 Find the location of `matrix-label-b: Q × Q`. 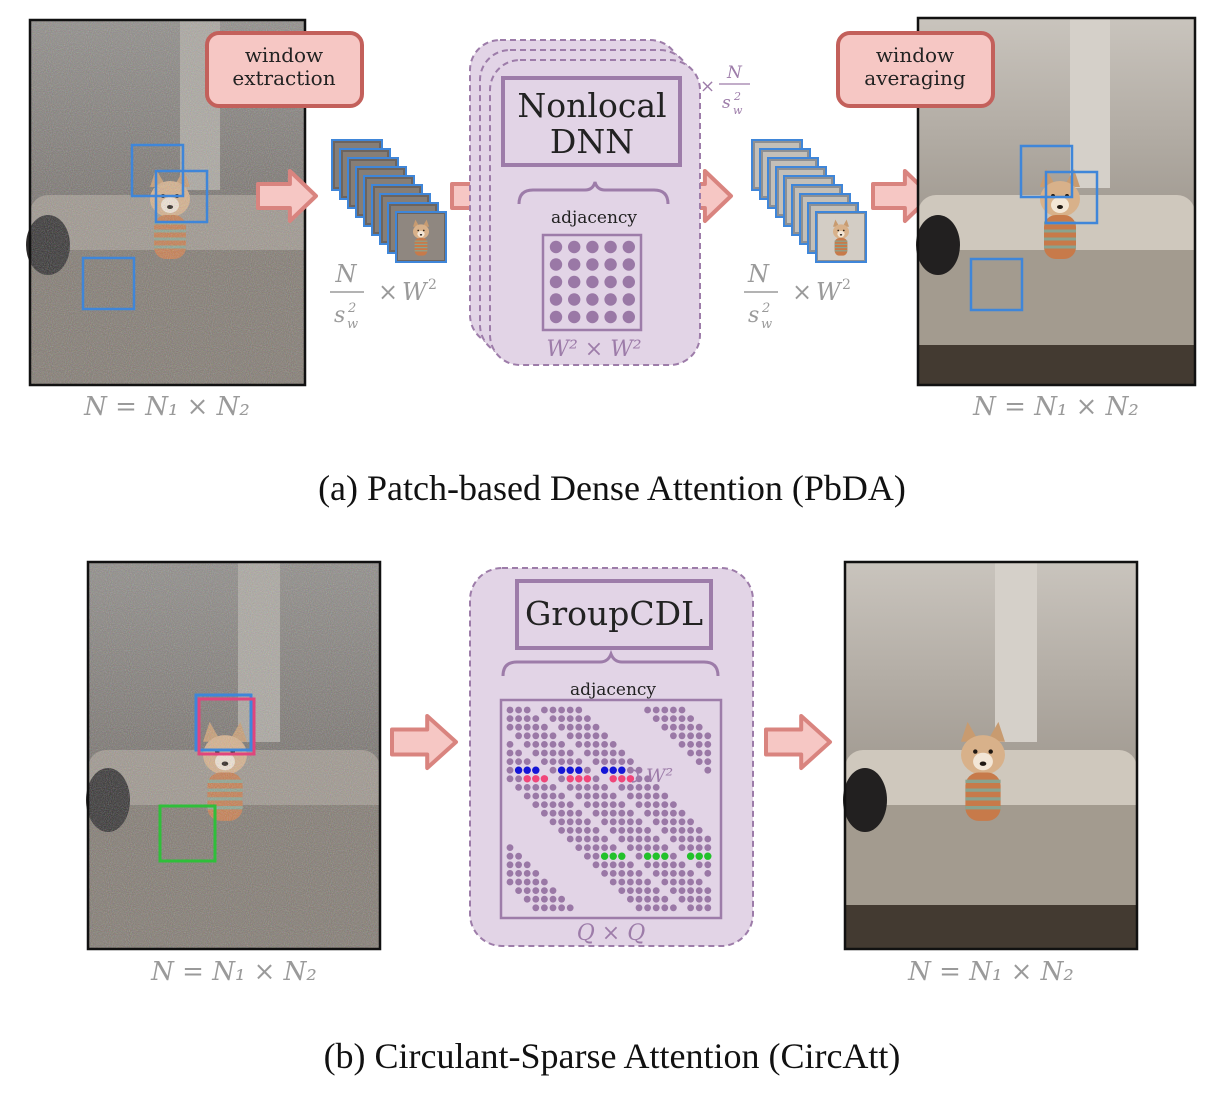

matrix-label-b: Q × Q is located at coordinates (611, 933).